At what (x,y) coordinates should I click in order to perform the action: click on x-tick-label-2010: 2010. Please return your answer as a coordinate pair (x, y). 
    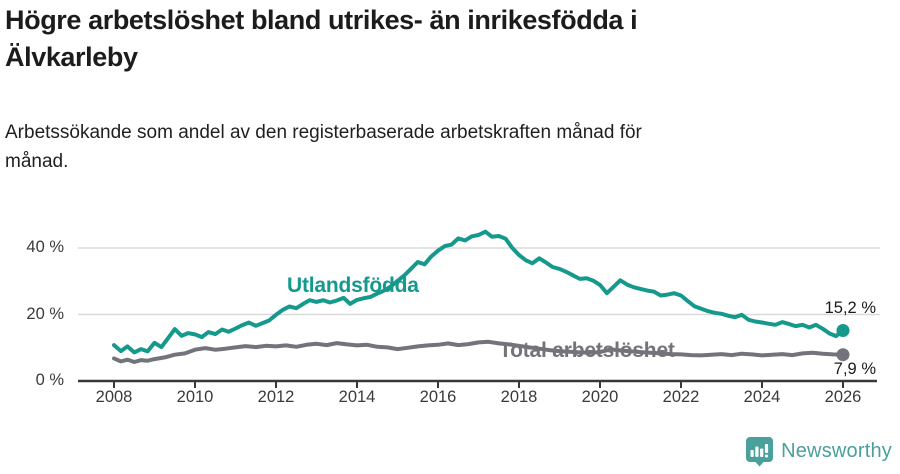
    Looking at the image, I should click on (195, 397).